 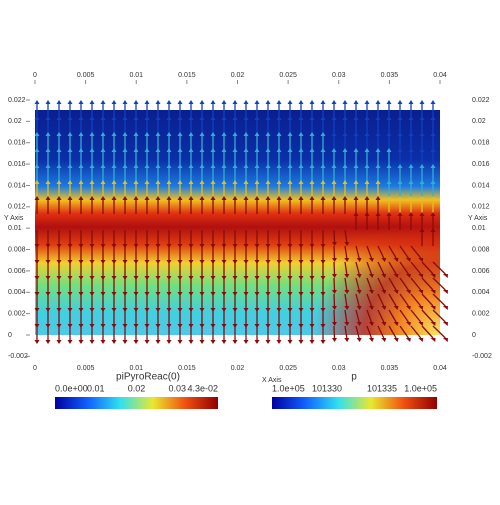 What do you see at coordinates (370, 267) in the screenshot?
I see `field-corner` at bounding box center [370, 267].